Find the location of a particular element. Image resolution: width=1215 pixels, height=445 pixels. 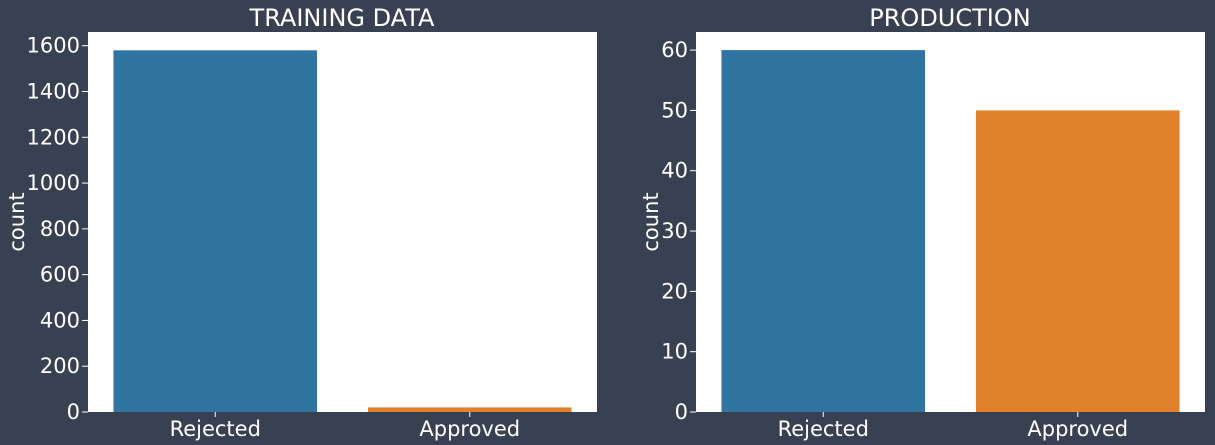

y-tick-label: 10 is located at coordinates (674, 352).